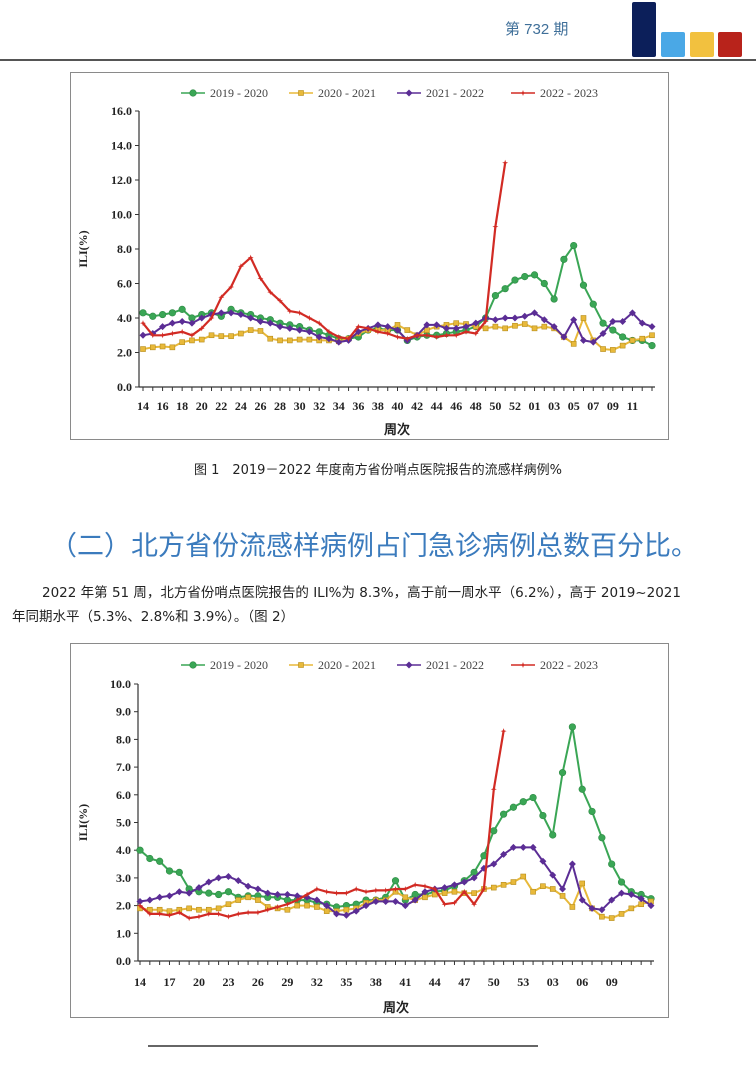 This screenshot has width=756, height=1080. What do you see at coordinates (123, 878) in the screenshot?
I see `y-tick-label: 3.0` at bounding box center [123, 878].